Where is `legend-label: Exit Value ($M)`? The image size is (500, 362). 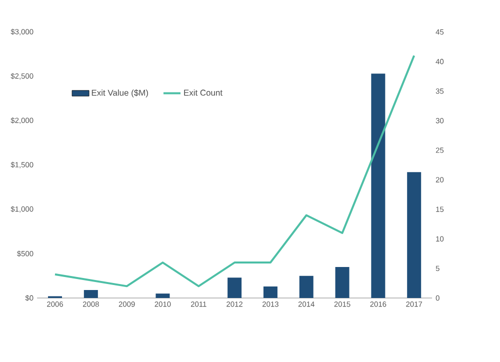
legend-label: Exit Value ($M) is located at coordinates (120, 93).